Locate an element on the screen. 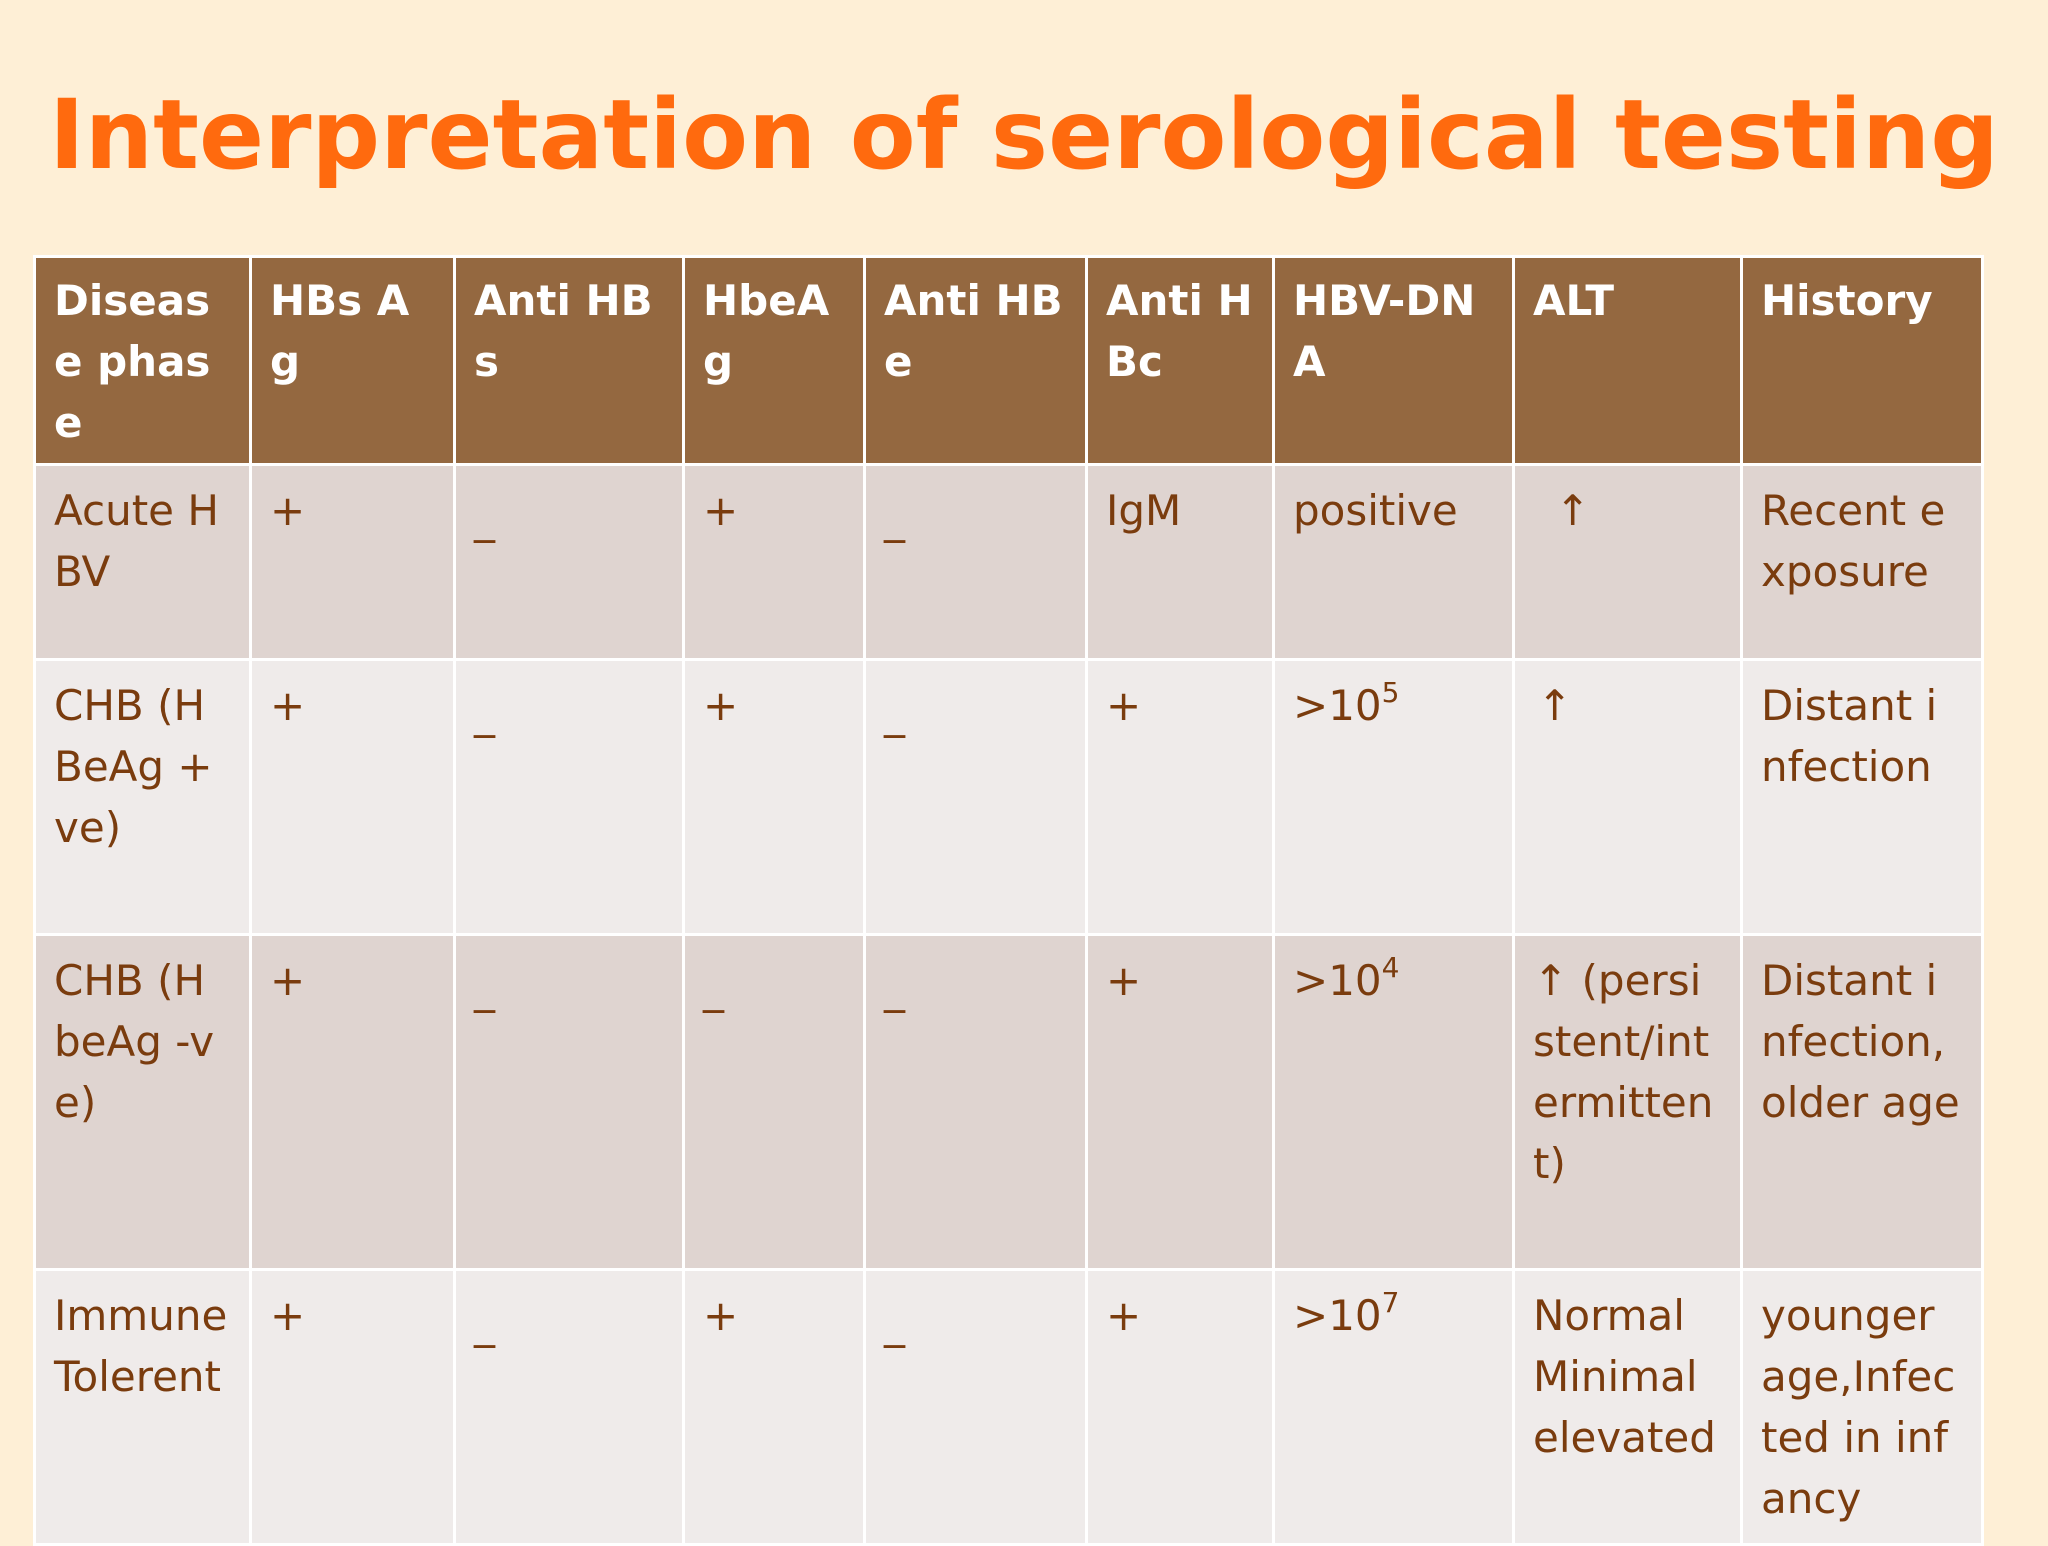 The image size is (2048, 1546). cell-disease-phase: Immune Tolerent is located at coordinates (142, 1407).